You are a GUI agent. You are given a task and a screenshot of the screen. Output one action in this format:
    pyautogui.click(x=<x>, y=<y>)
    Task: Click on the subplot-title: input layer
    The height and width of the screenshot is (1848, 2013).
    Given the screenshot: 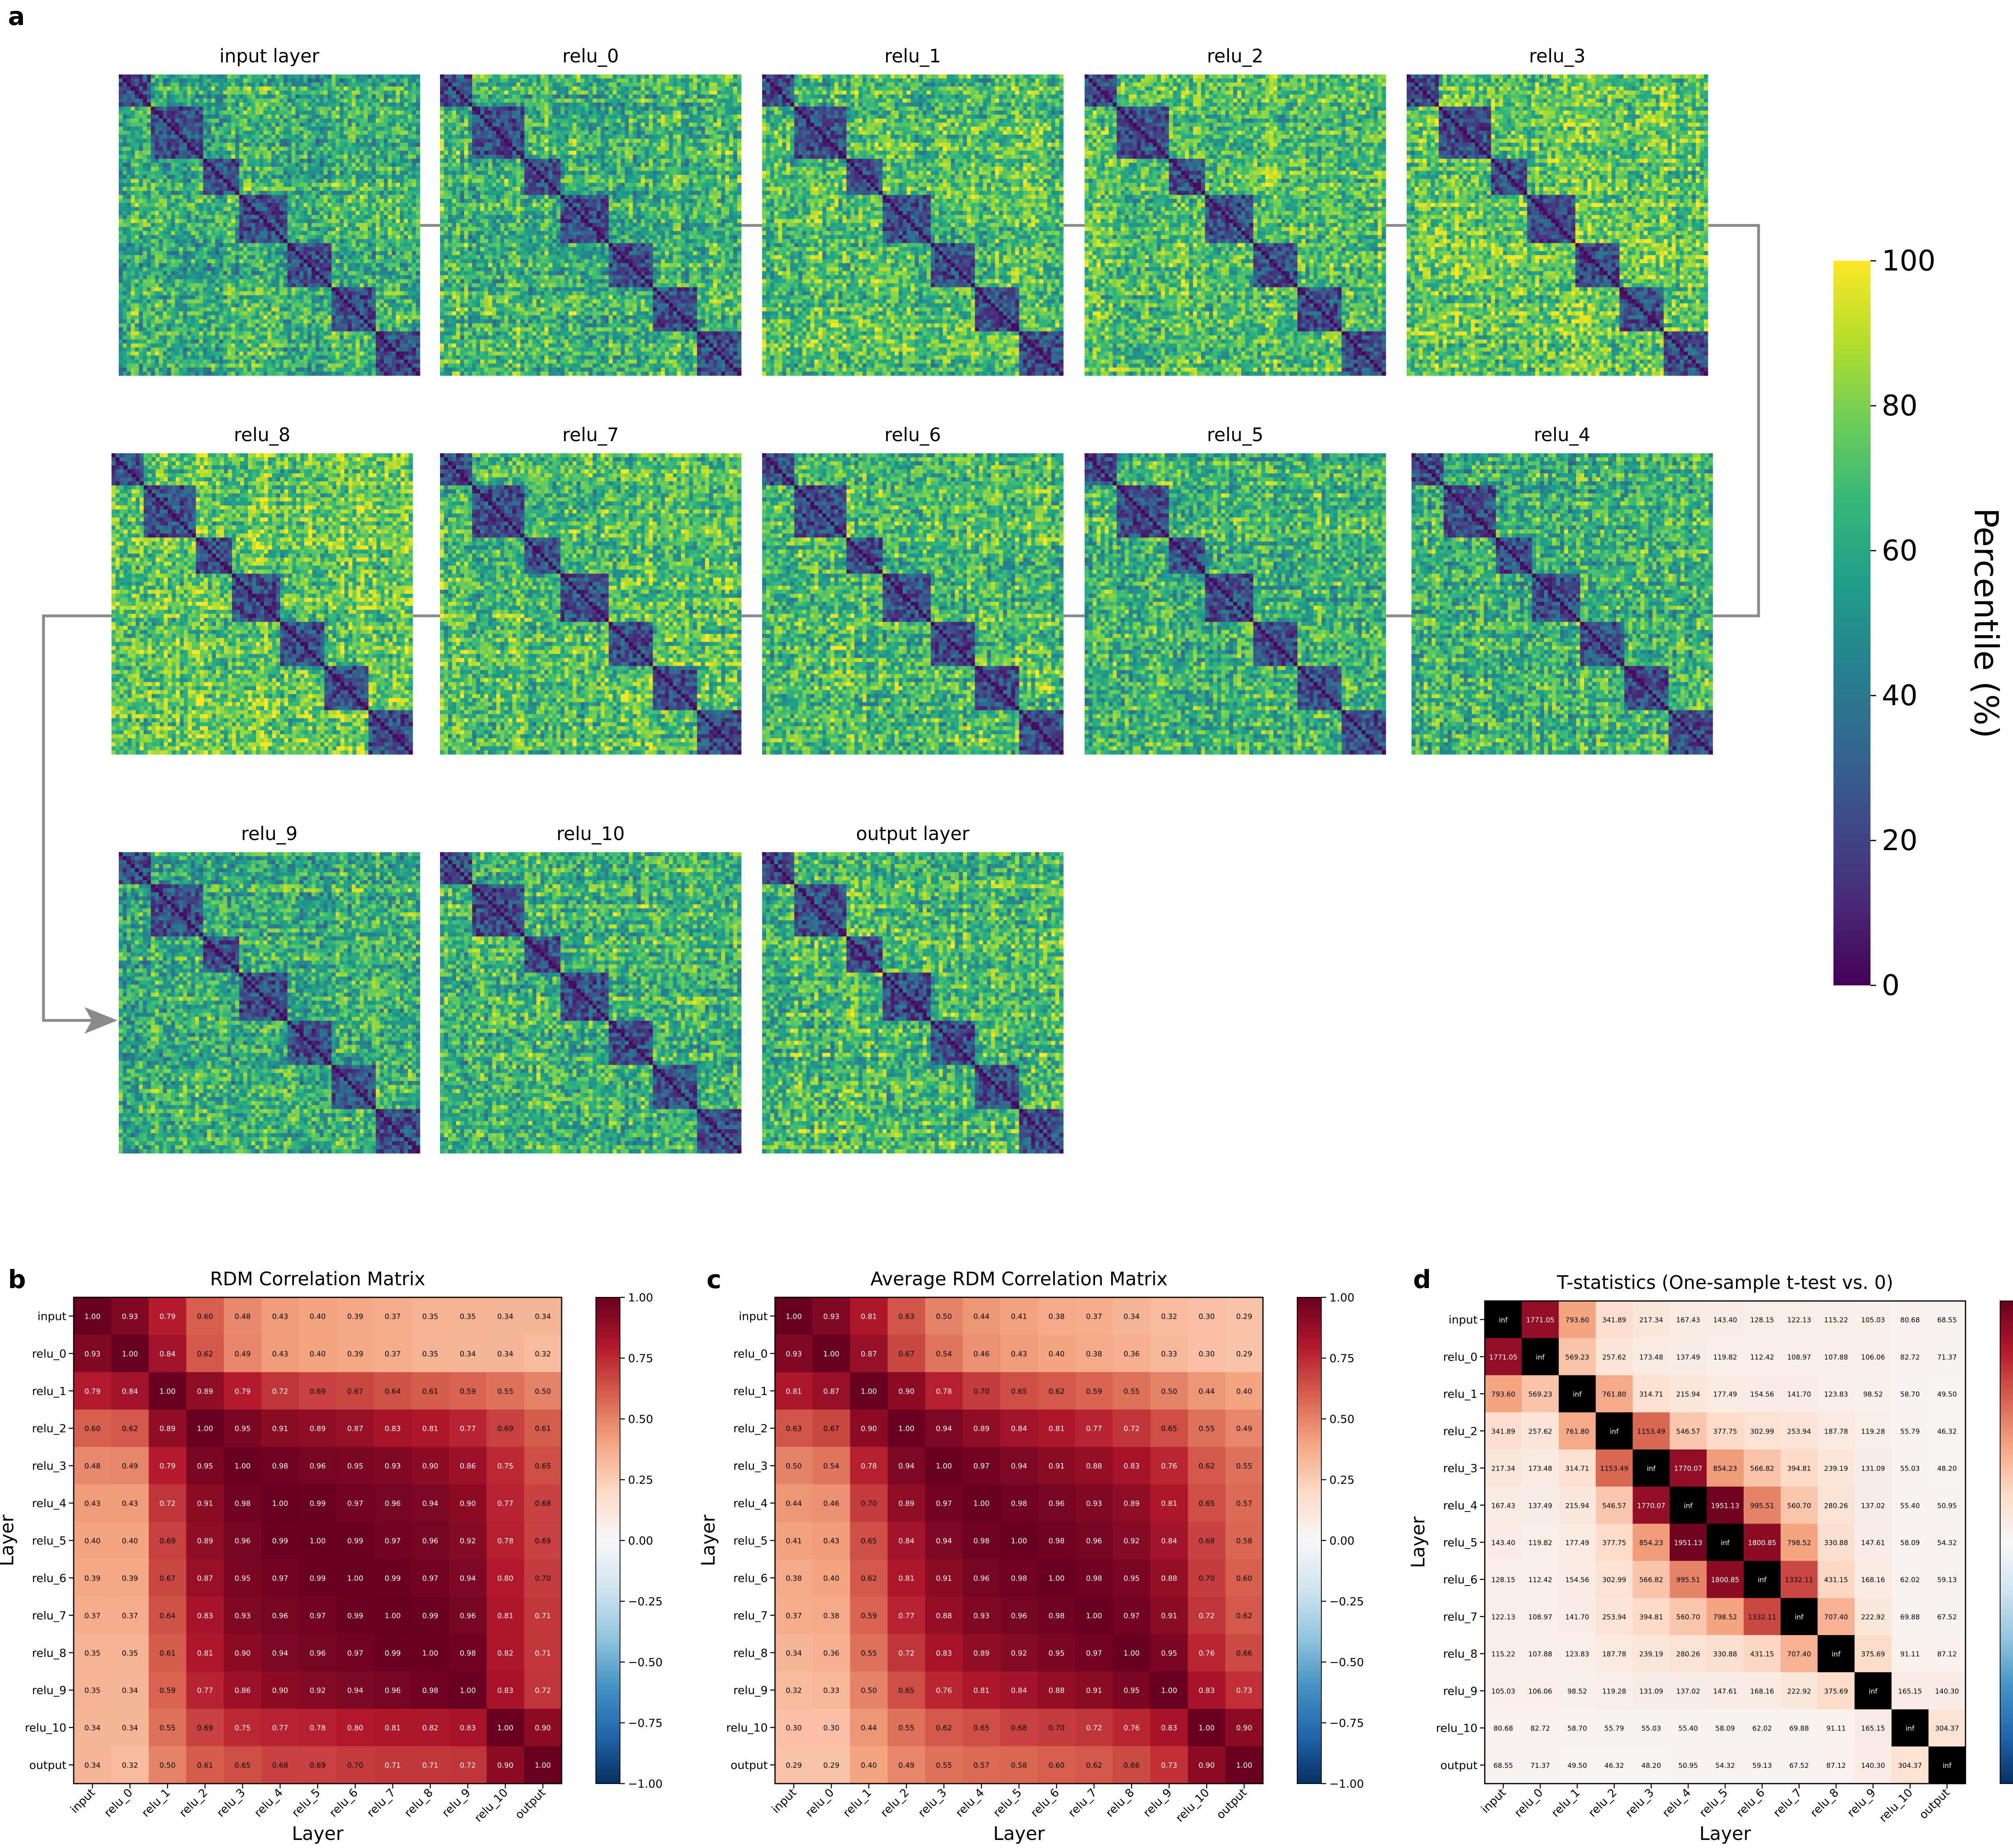 What is the action you would take?
    pyautogui.click(x=269, y=56)
    